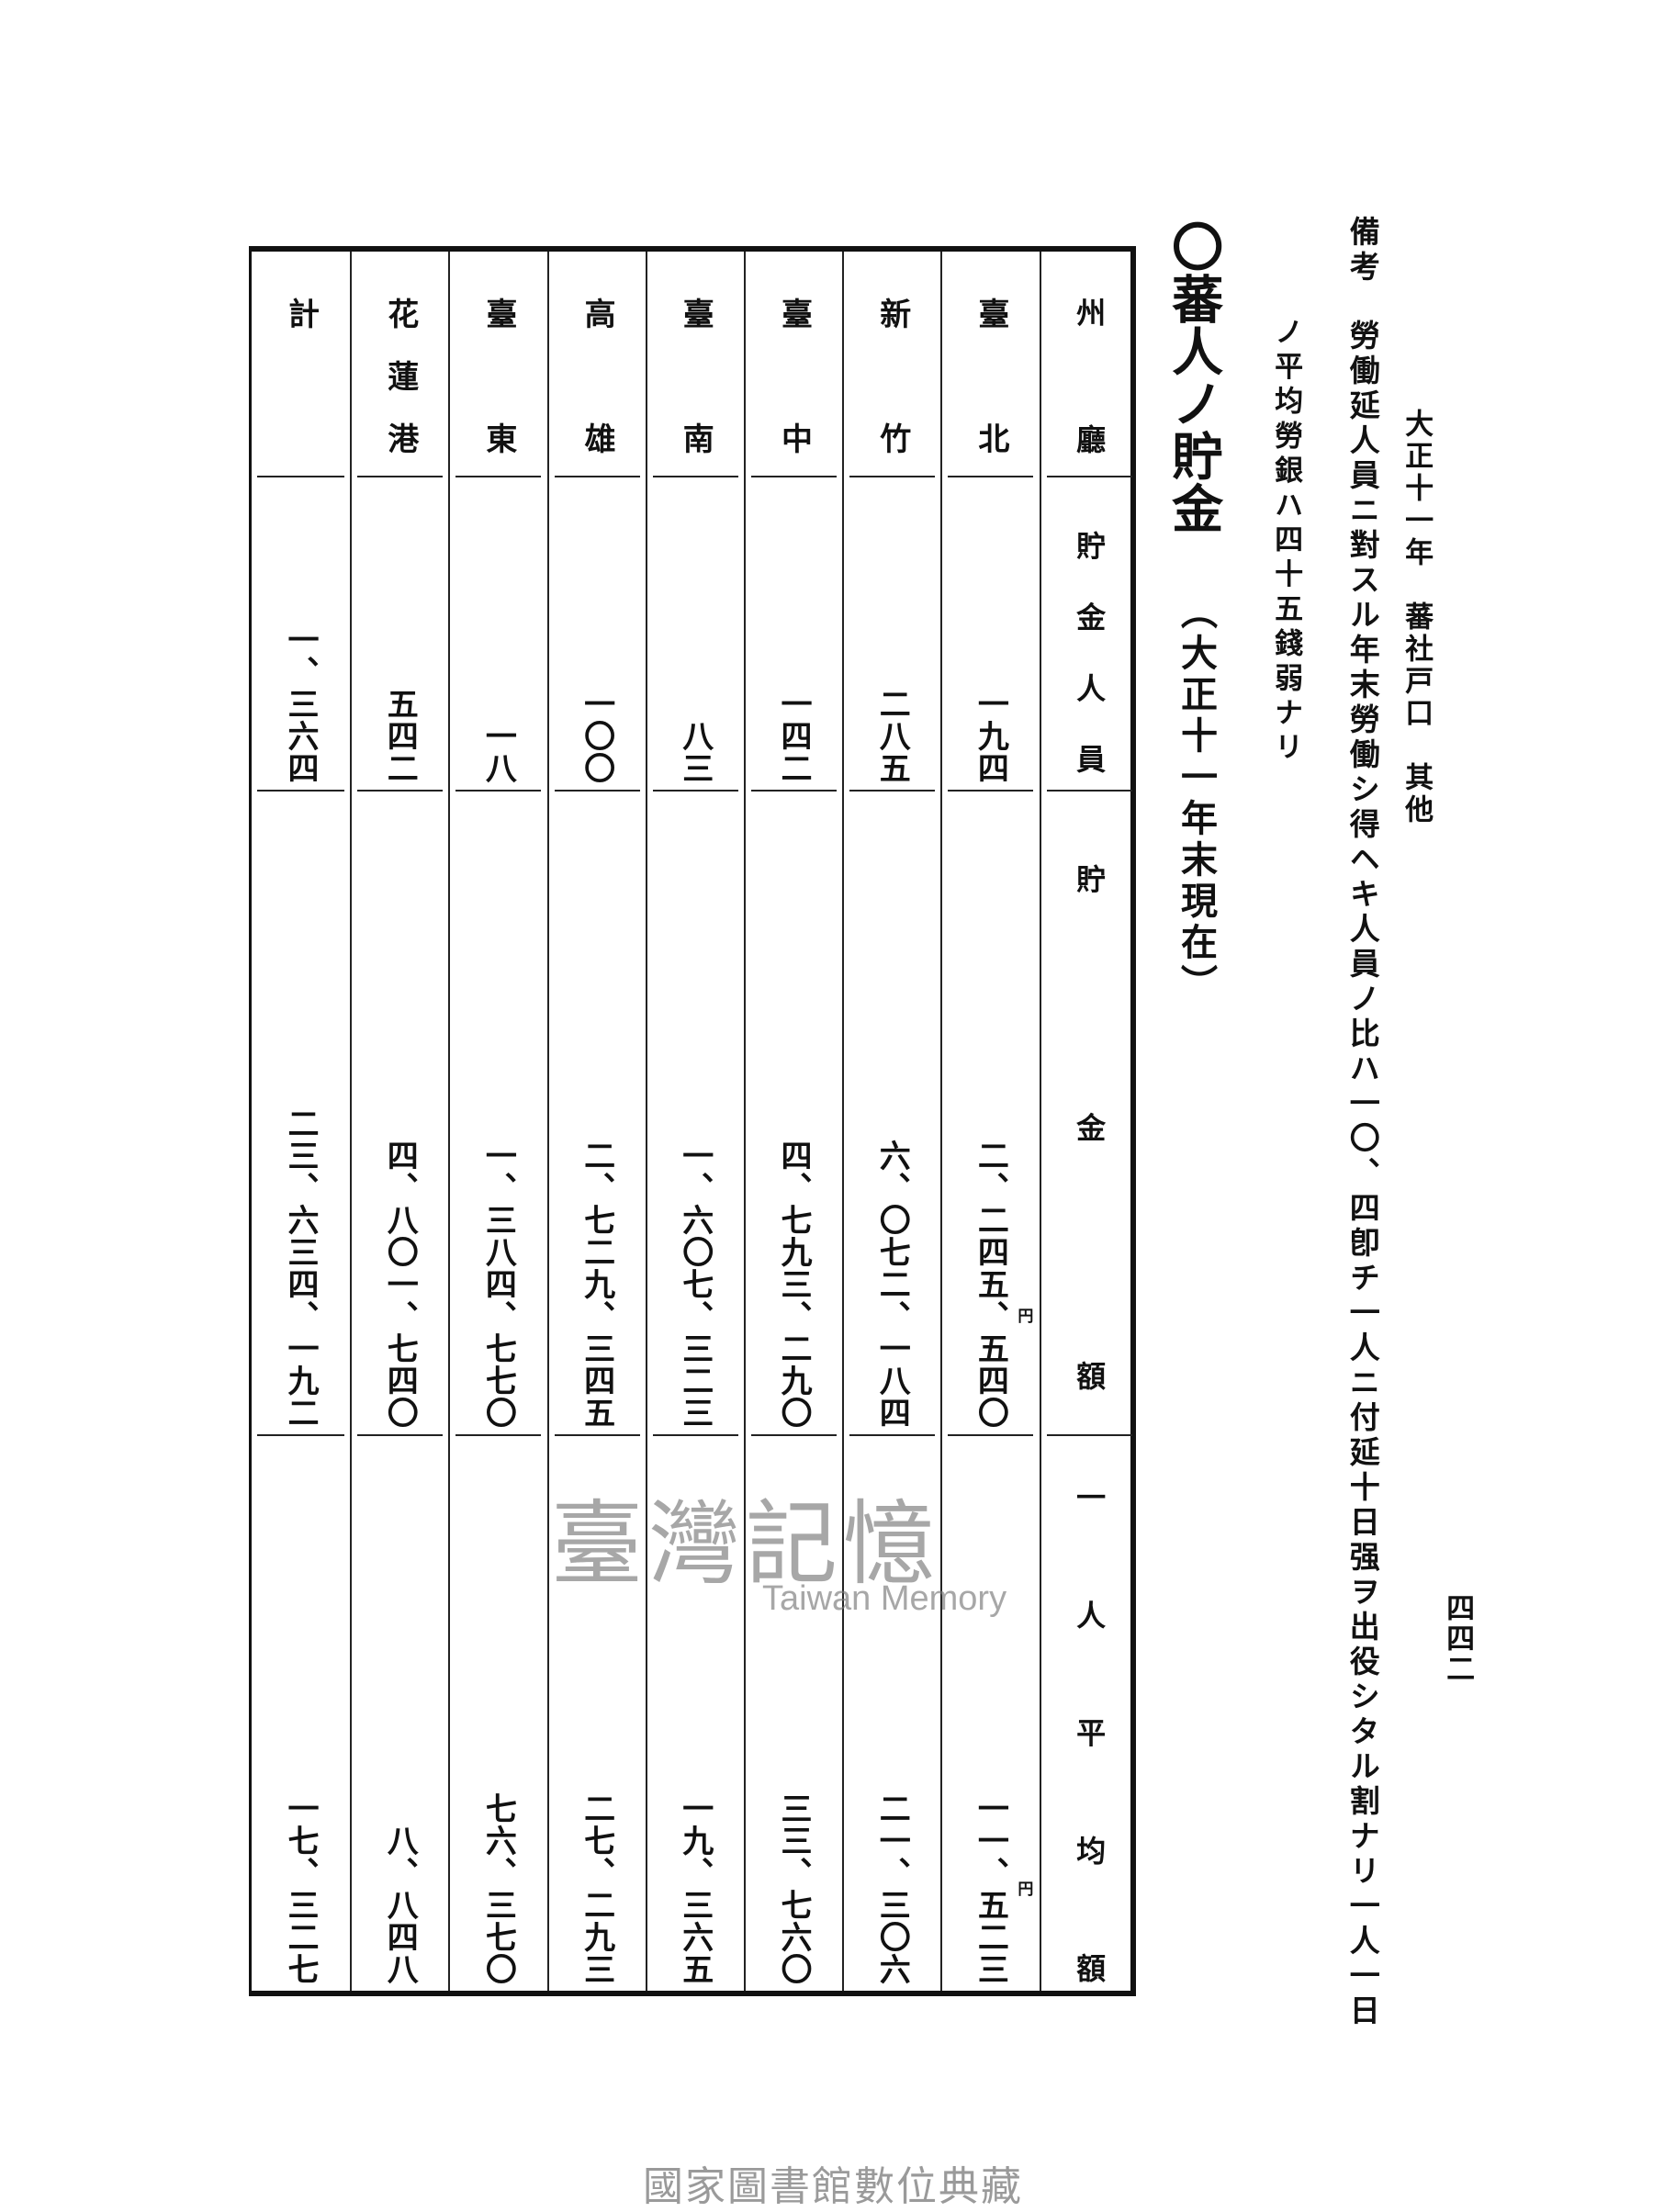 The height and width of the screenshot is (2212, 1653). I want to click on header-cell-amount: 貯金額, so click(1089, 1201).